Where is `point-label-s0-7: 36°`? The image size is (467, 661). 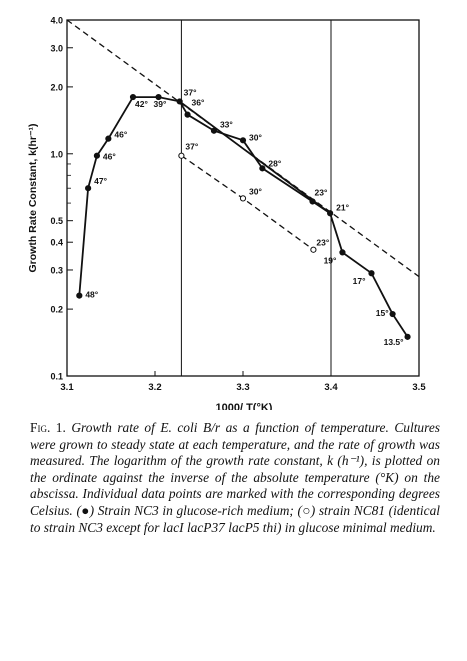
point-label-s0-7: 36° is located at coordinates (198, 103).